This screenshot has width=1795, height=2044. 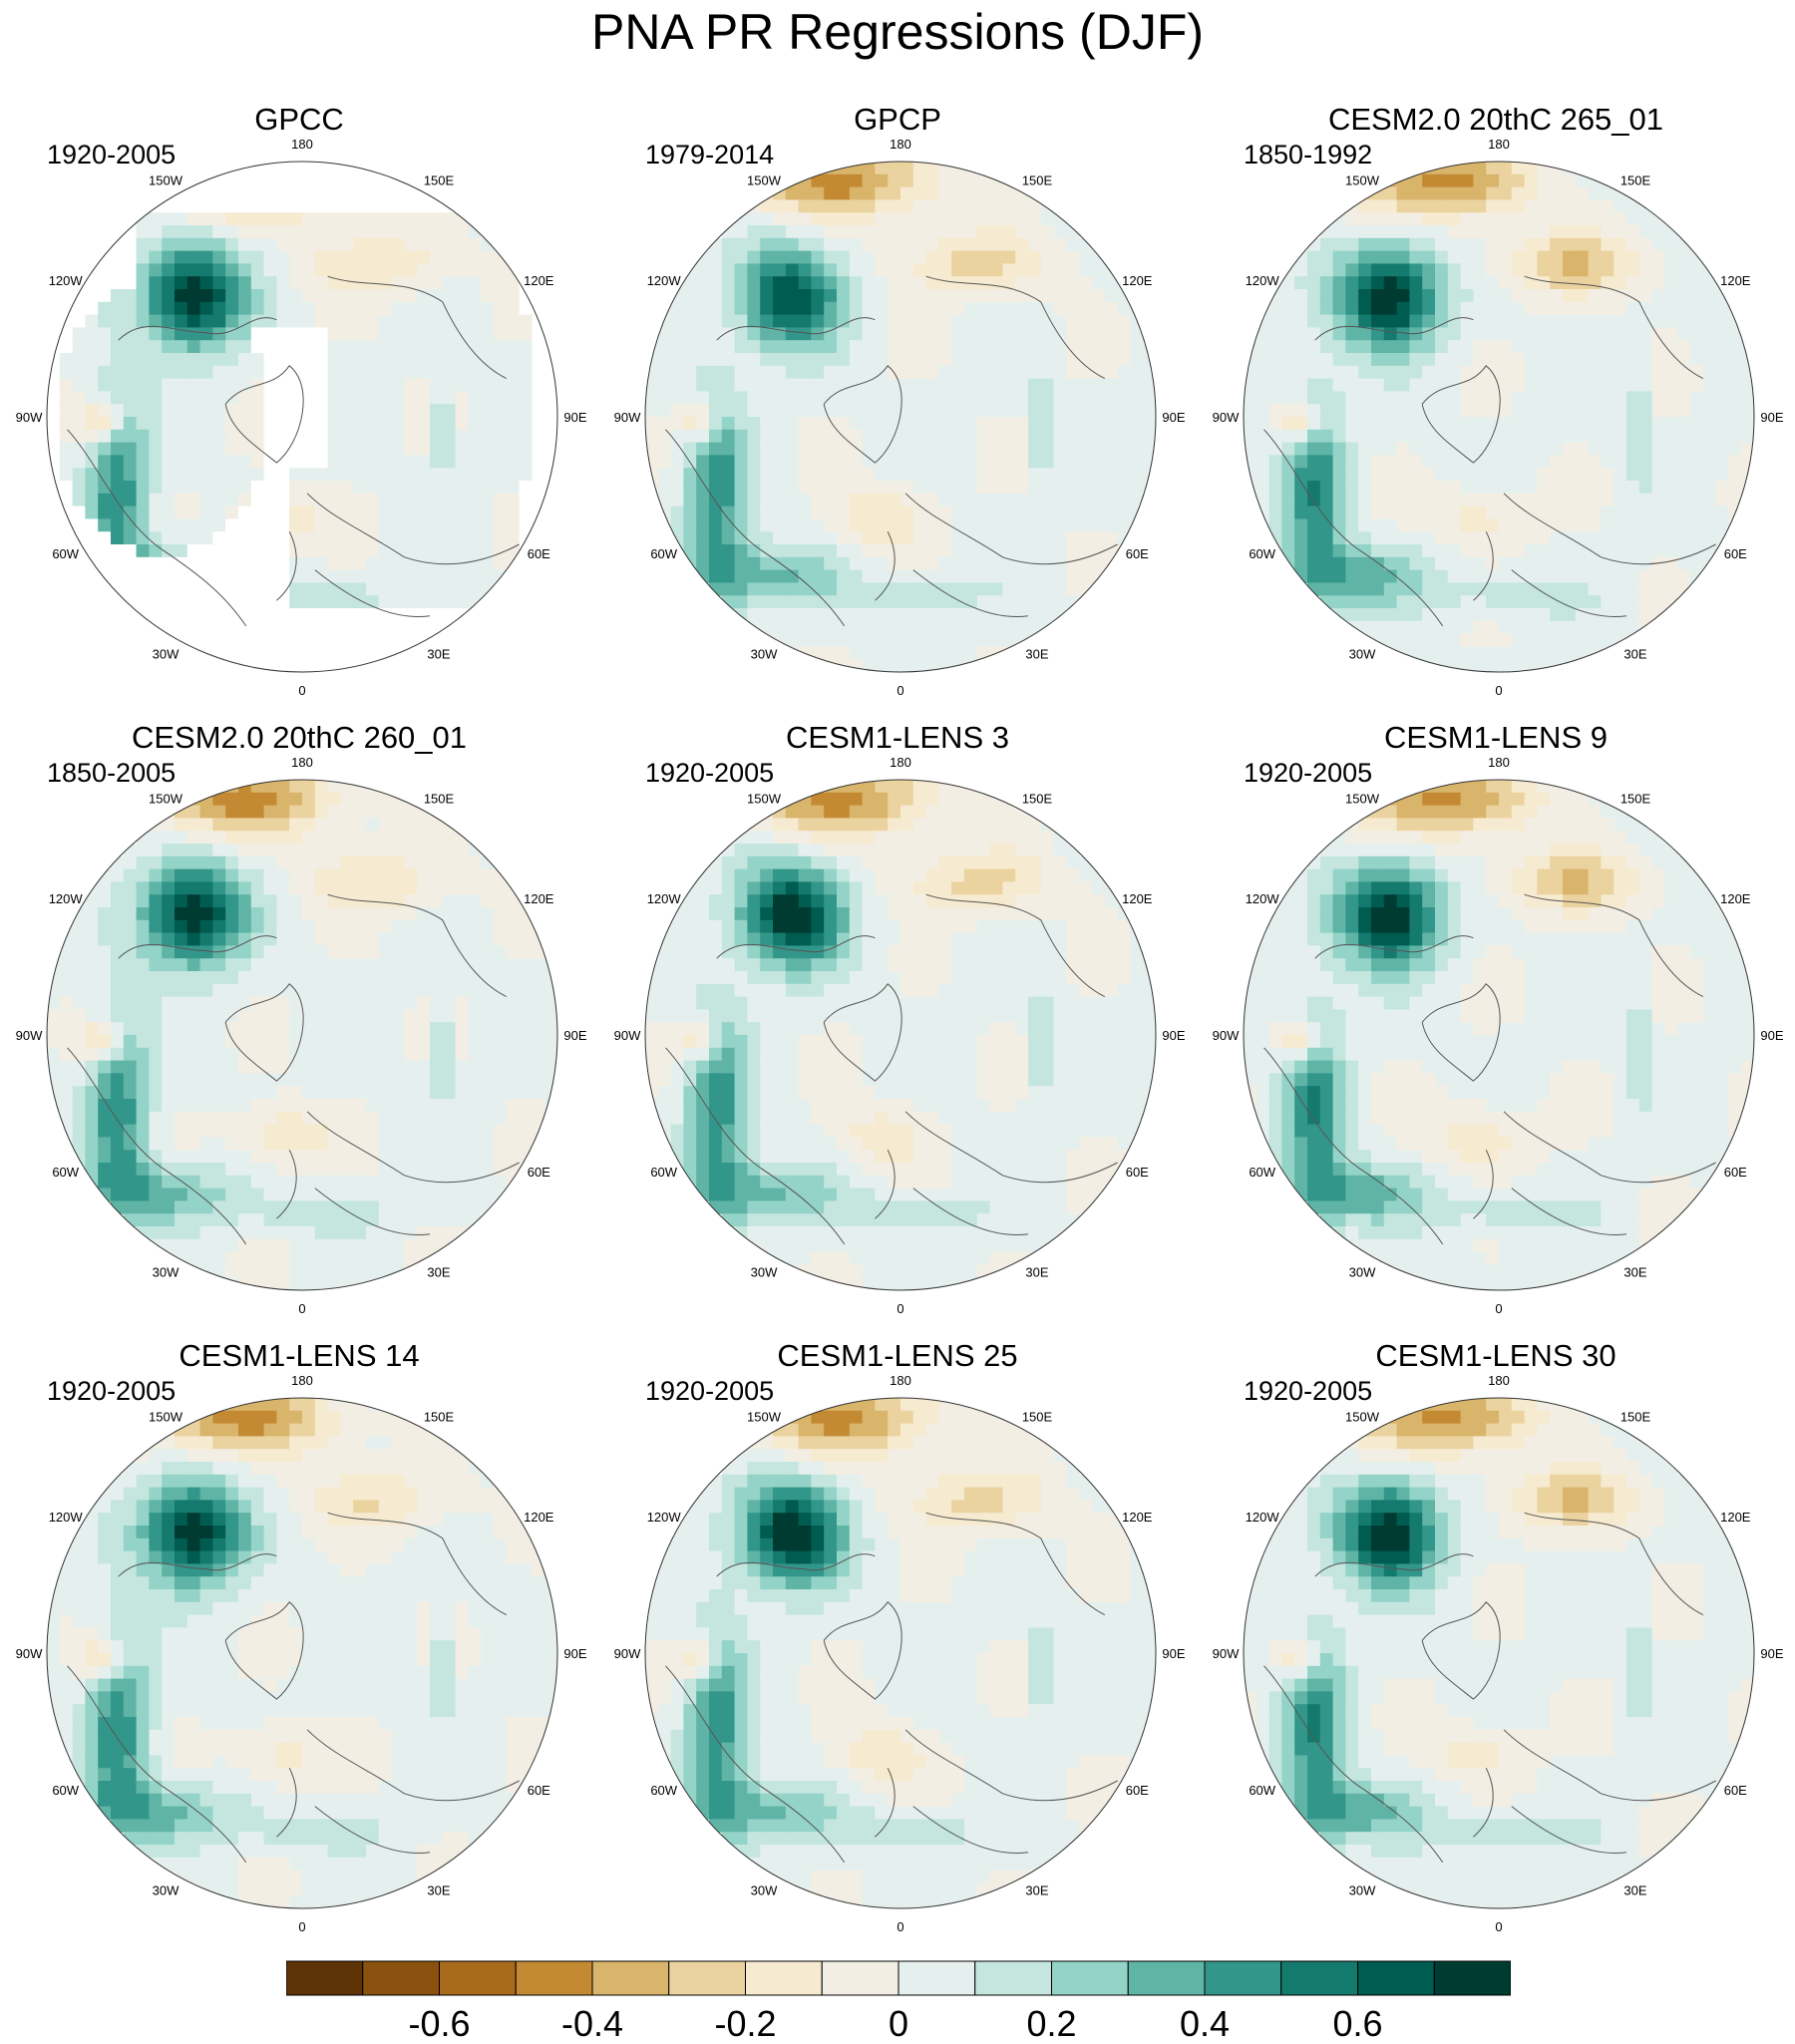 What do you see at coordinates (111, 773) in the screenshot?
I see `panel-period: 1850-2005` at bounding box center [111, 773].